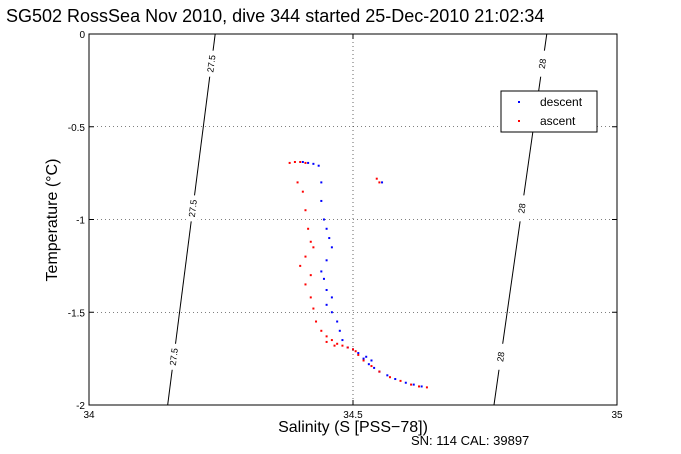  I want to click on legend: descent ascent, so click(549, 111).